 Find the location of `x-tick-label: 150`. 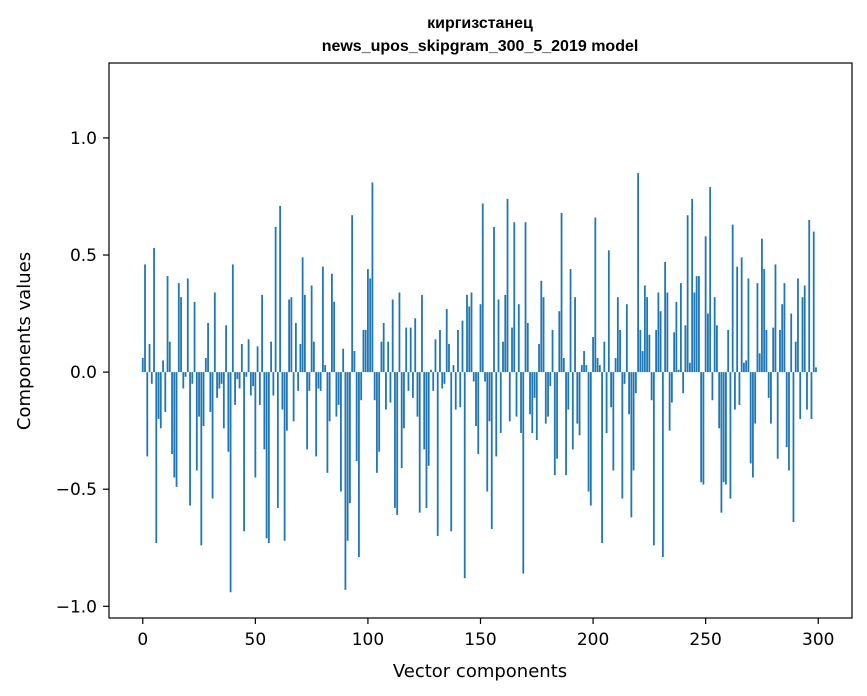

x-tick-label: 150 is located at coordinates (480, 640).